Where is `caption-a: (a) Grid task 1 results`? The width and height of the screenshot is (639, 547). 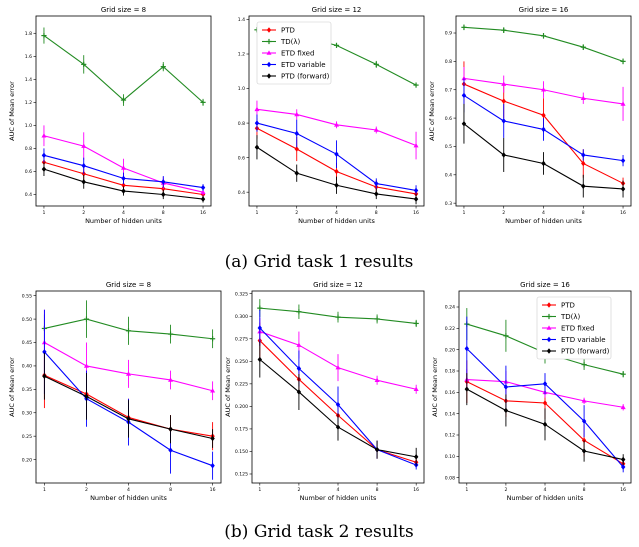 caption-a: (a) Grid task 1 results is located at coordinates (319, 262).